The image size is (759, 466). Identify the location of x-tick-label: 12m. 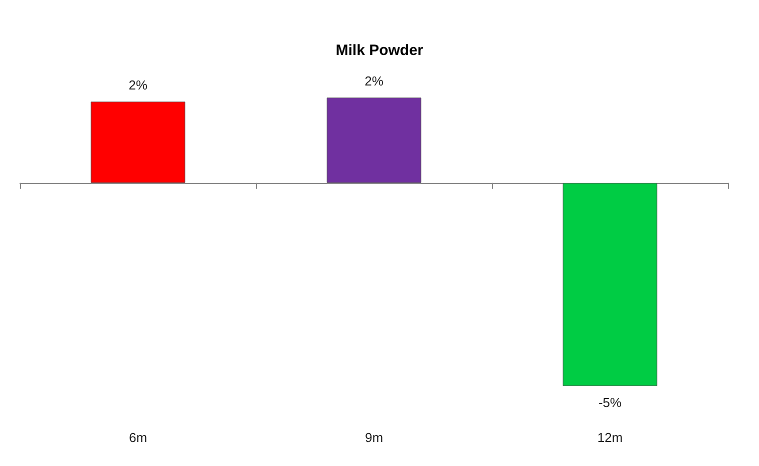
(610, 437).